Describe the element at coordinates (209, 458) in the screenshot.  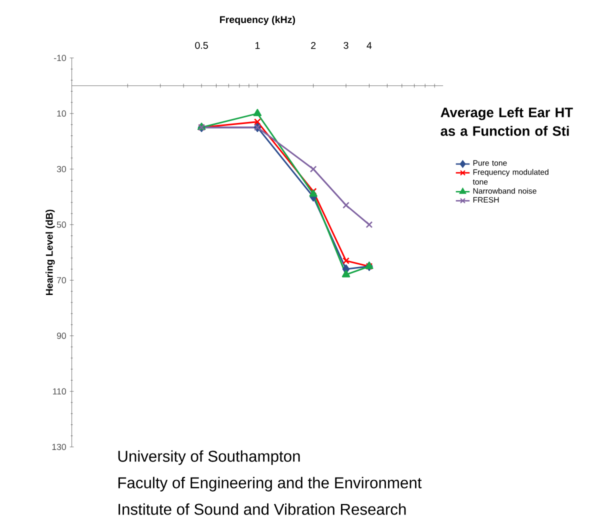
I see `text: University of Southampton` at that location.